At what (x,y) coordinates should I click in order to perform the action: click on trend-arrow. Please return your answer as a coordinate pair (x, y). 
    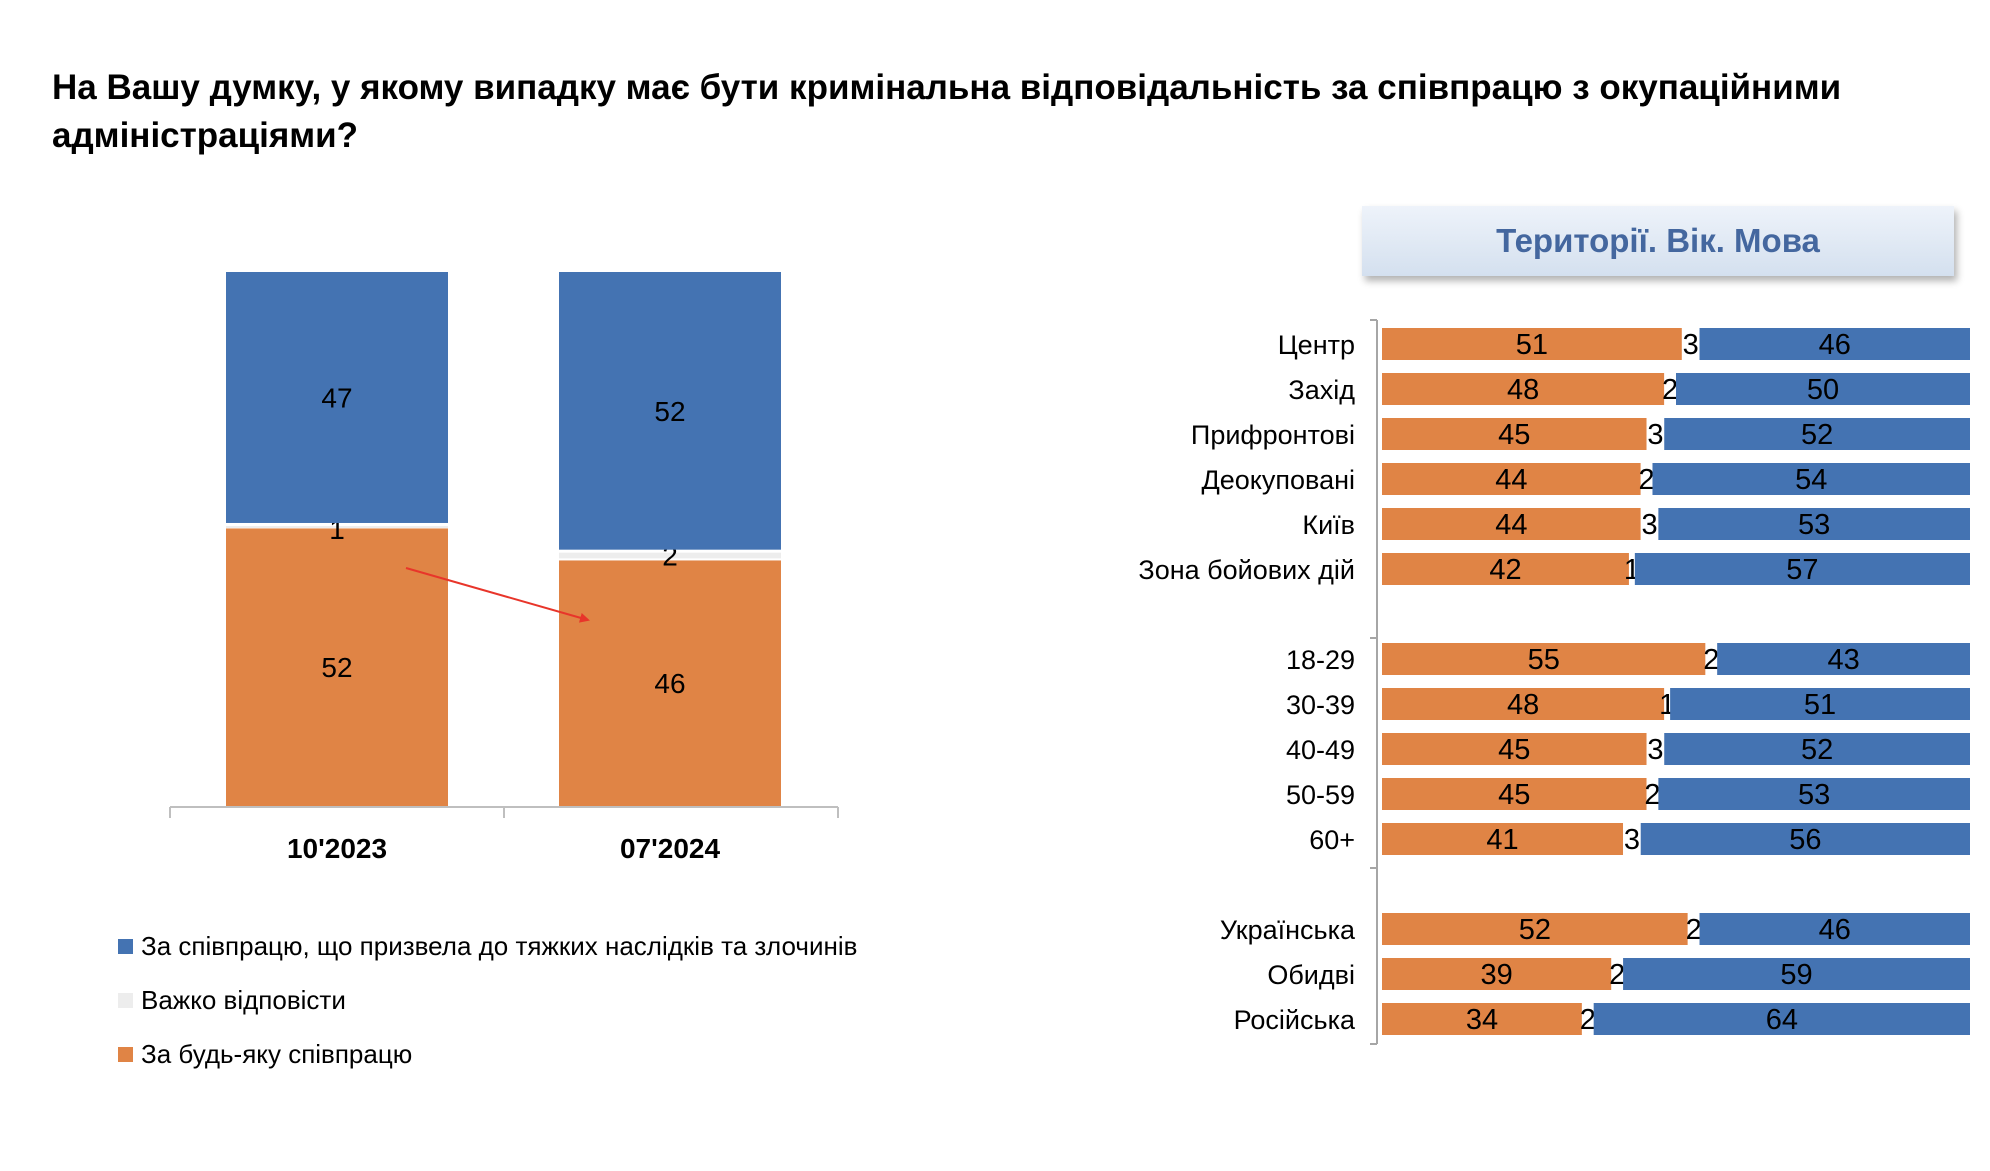
    Looking at the image, I should click on (497, 595).